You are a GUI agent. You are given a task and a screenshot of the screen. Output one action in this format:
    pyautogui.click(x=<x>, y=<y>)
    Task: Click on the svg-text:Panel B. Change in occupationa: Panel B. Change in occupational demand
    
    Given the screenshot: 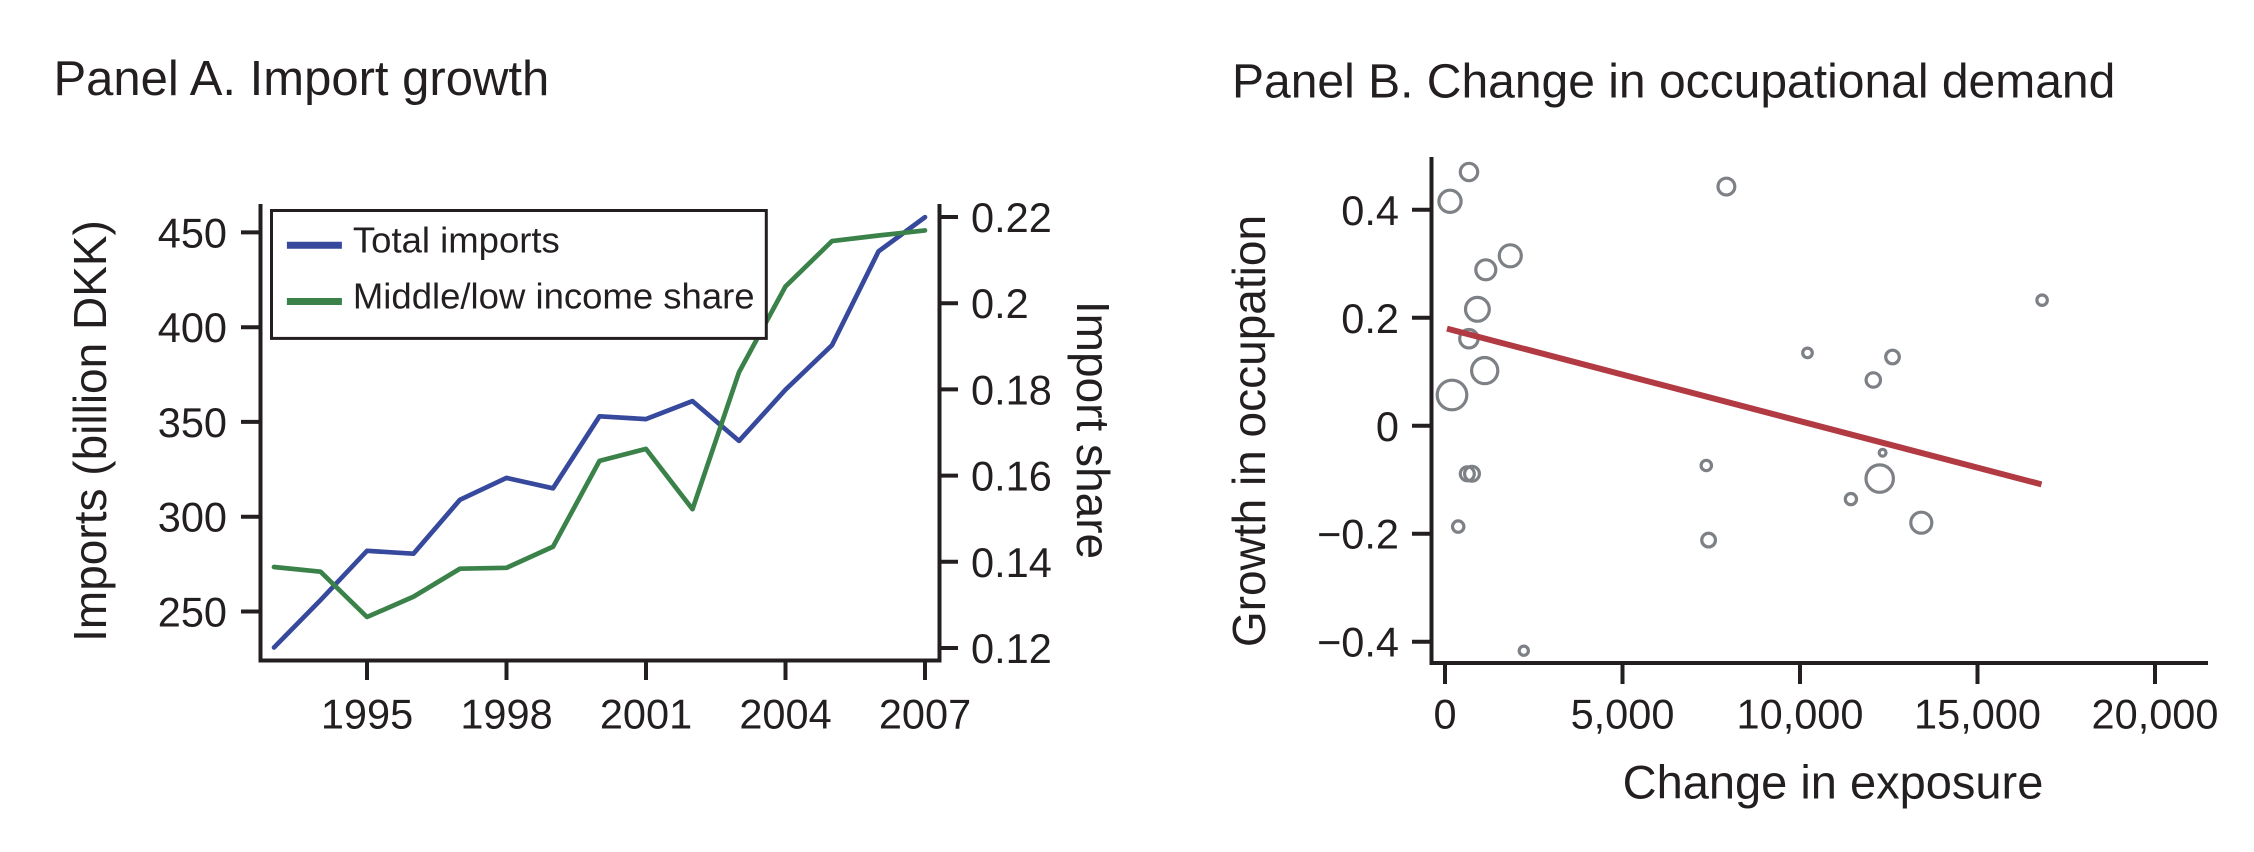 What is the action you would take?
    pyautogui.click(x=1673, y=82)
    